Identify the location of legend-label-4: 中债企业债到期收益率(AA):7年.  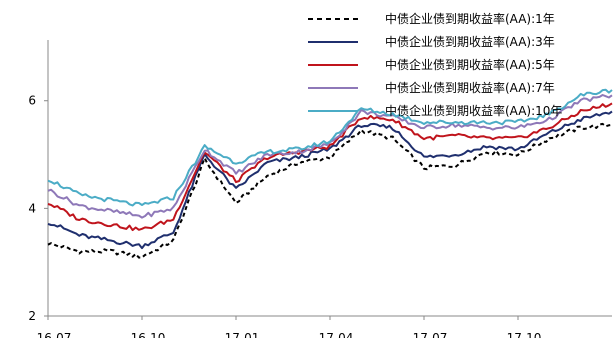
(470, 87).